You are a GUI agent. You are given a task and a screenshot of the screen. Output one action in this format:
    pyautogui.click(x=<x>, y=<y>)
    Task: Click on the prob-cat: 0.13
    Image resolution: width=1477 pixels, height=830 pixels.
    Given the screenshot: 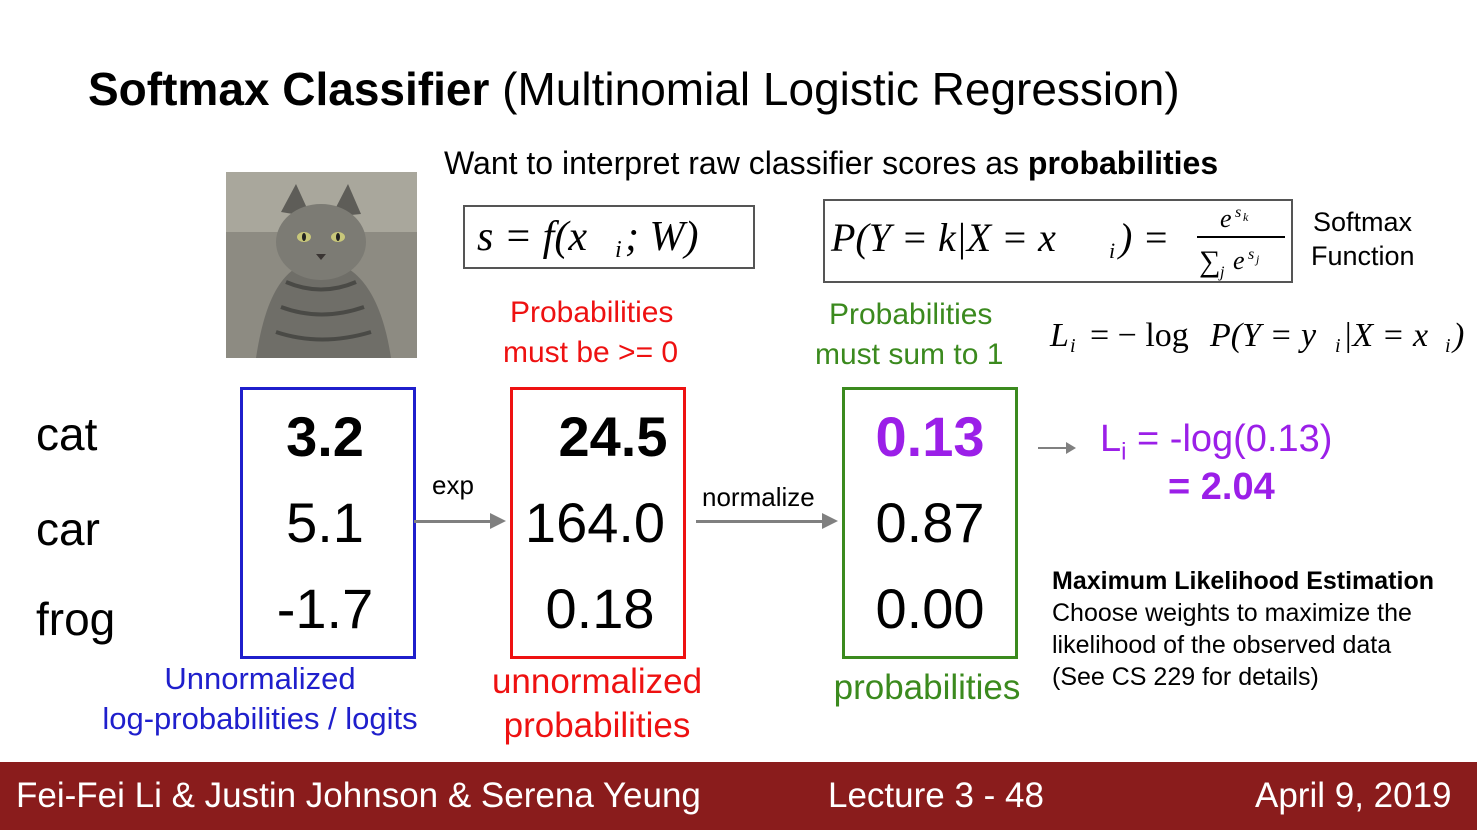 What is the action you would take?
    pyautogui.click(x=930, y=436)
    